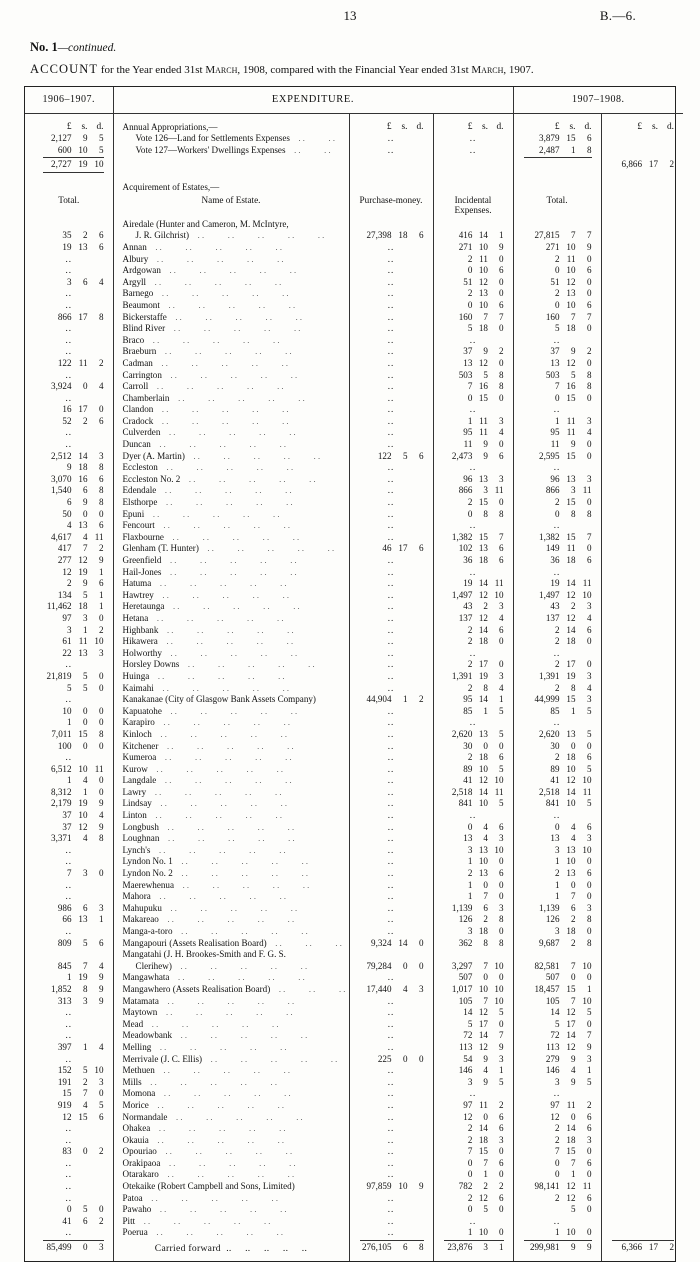  Describe the element at coordinates (230, 514) in the screenshot. I see `estate-name: Epuni .. .. .. .. ..` at that location.